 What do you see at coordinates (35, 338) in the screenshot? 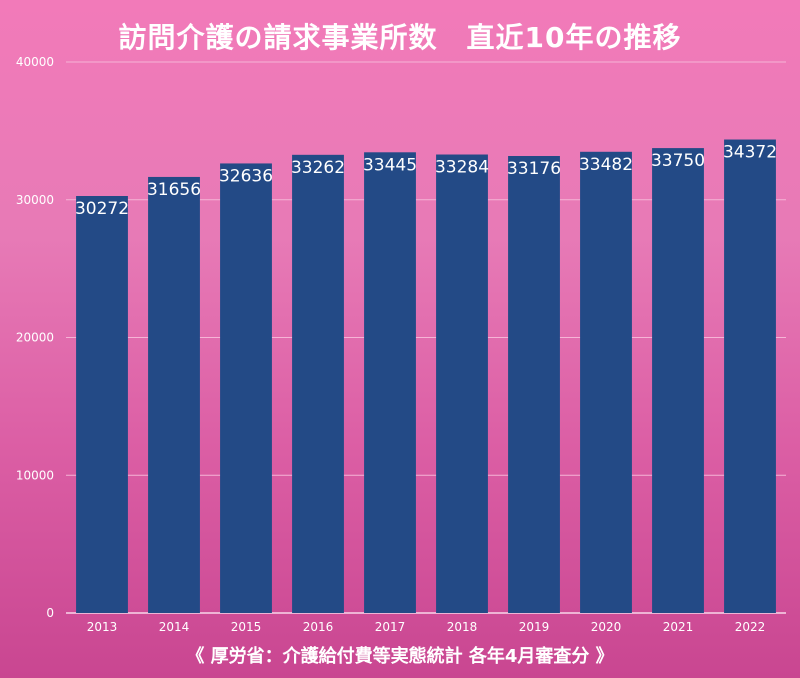
I see `y-tick-label: 20000` at bounding box center [35, 338].